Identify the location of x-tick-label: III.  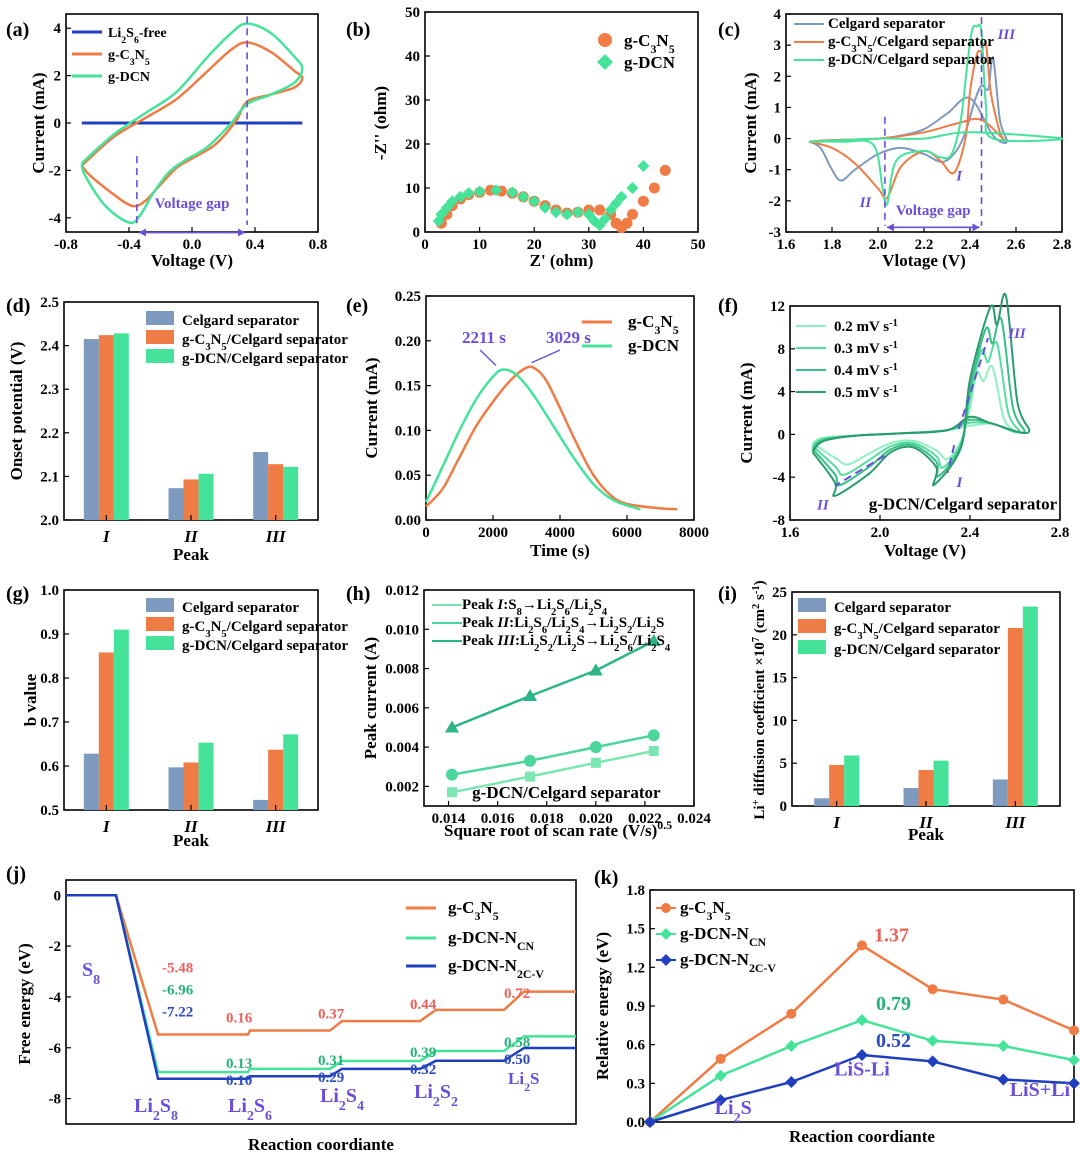
(1015, 822).